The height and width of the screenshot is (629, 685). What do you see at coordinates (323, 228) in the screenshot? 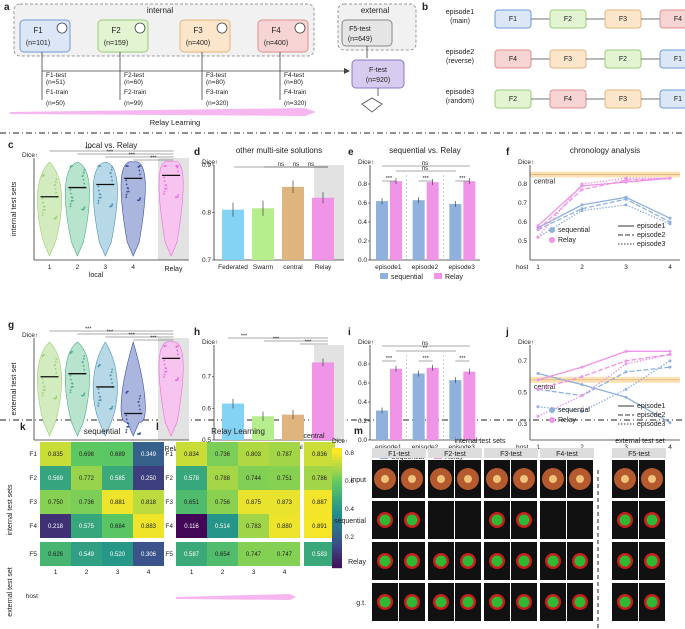
I see `bar-Relay` at bounding box center [323, 228].